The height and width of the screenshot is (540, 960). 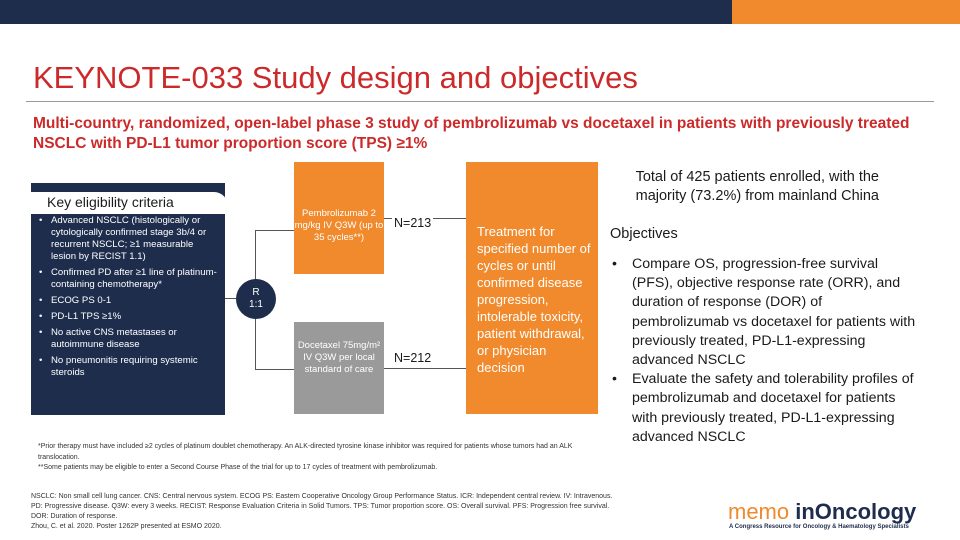 I want to click on eligibility-heading-tab, so click(x=129, y=203).